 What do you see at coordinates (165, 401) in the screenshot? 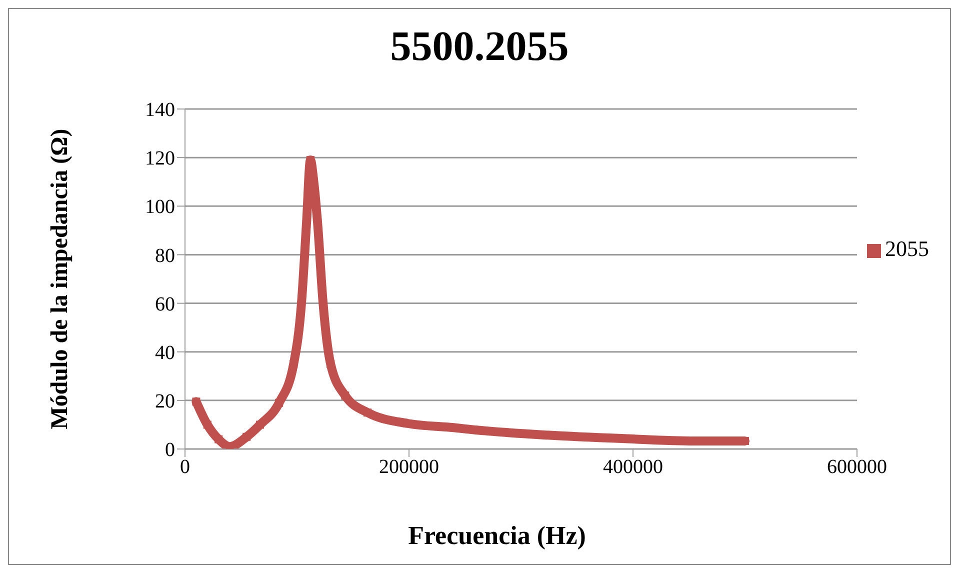
I see `y-tick-label: 20` at bounding box center [165, 401].